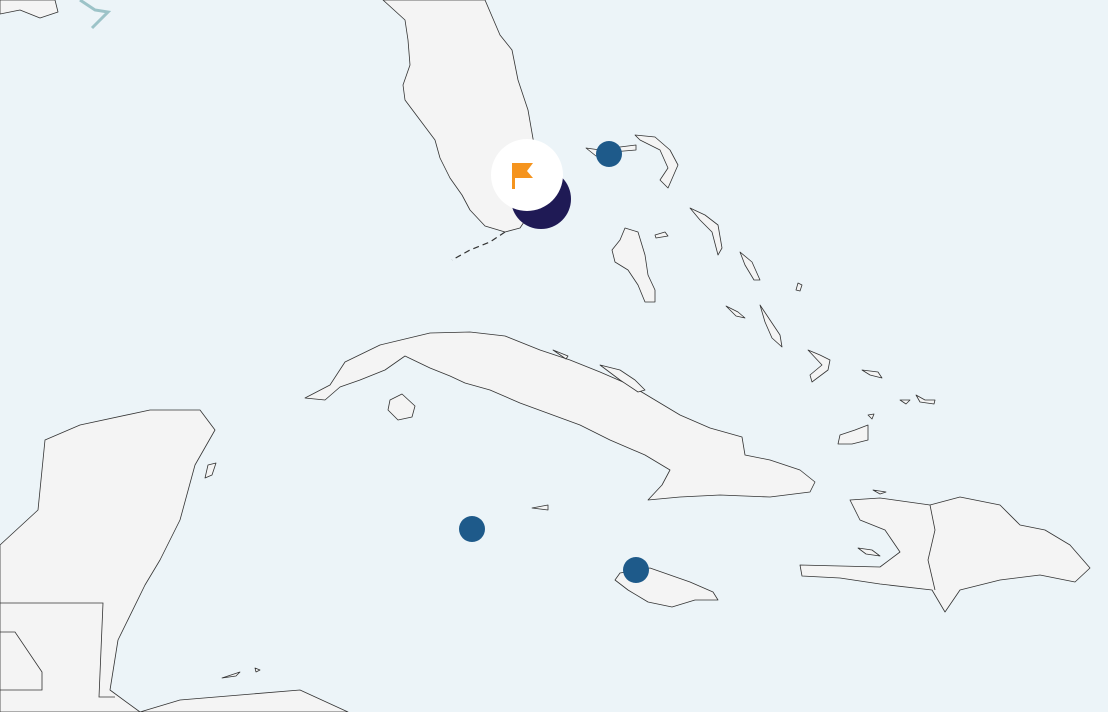 The height and width of the screenshot is (712, 1108). What do you see at coordinates (401, 407) in the screenshot?
I see `isla-de-la-juventud` at bounding box center [401, 407].